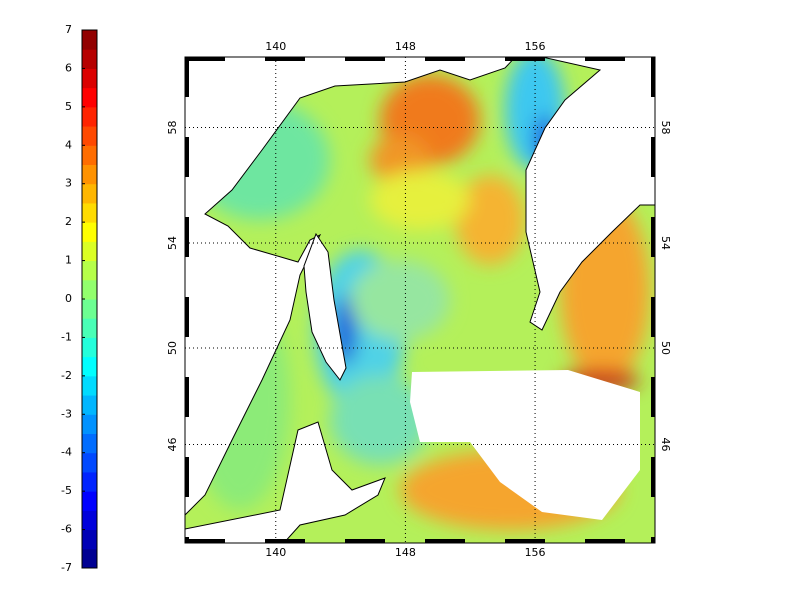  I want to click on lat-label-right: 58, so click(665, 127).